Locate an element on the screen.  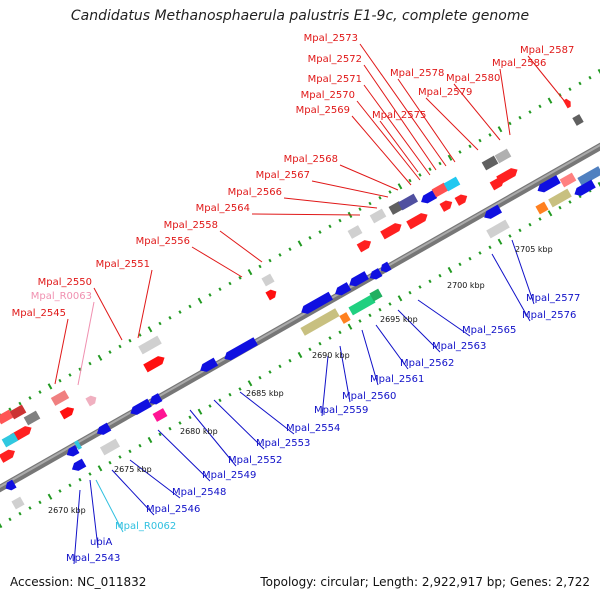
scale-label: 2680 kbp is located at coordinates (199, 431).